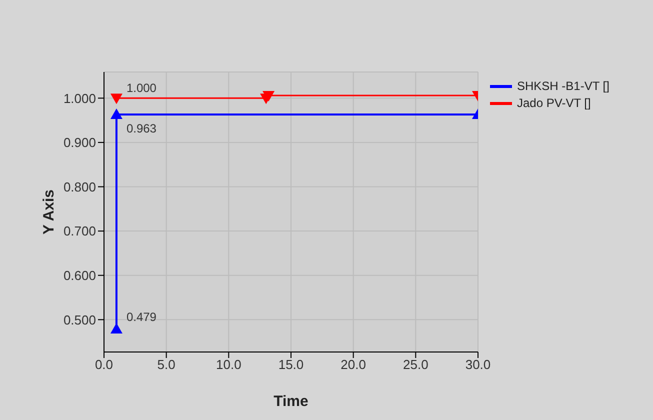 The image size is (653, 420). Describe the element at coordinates (415, 364) in the screenshot. I see `x-tick-label: 25.0` at that location.